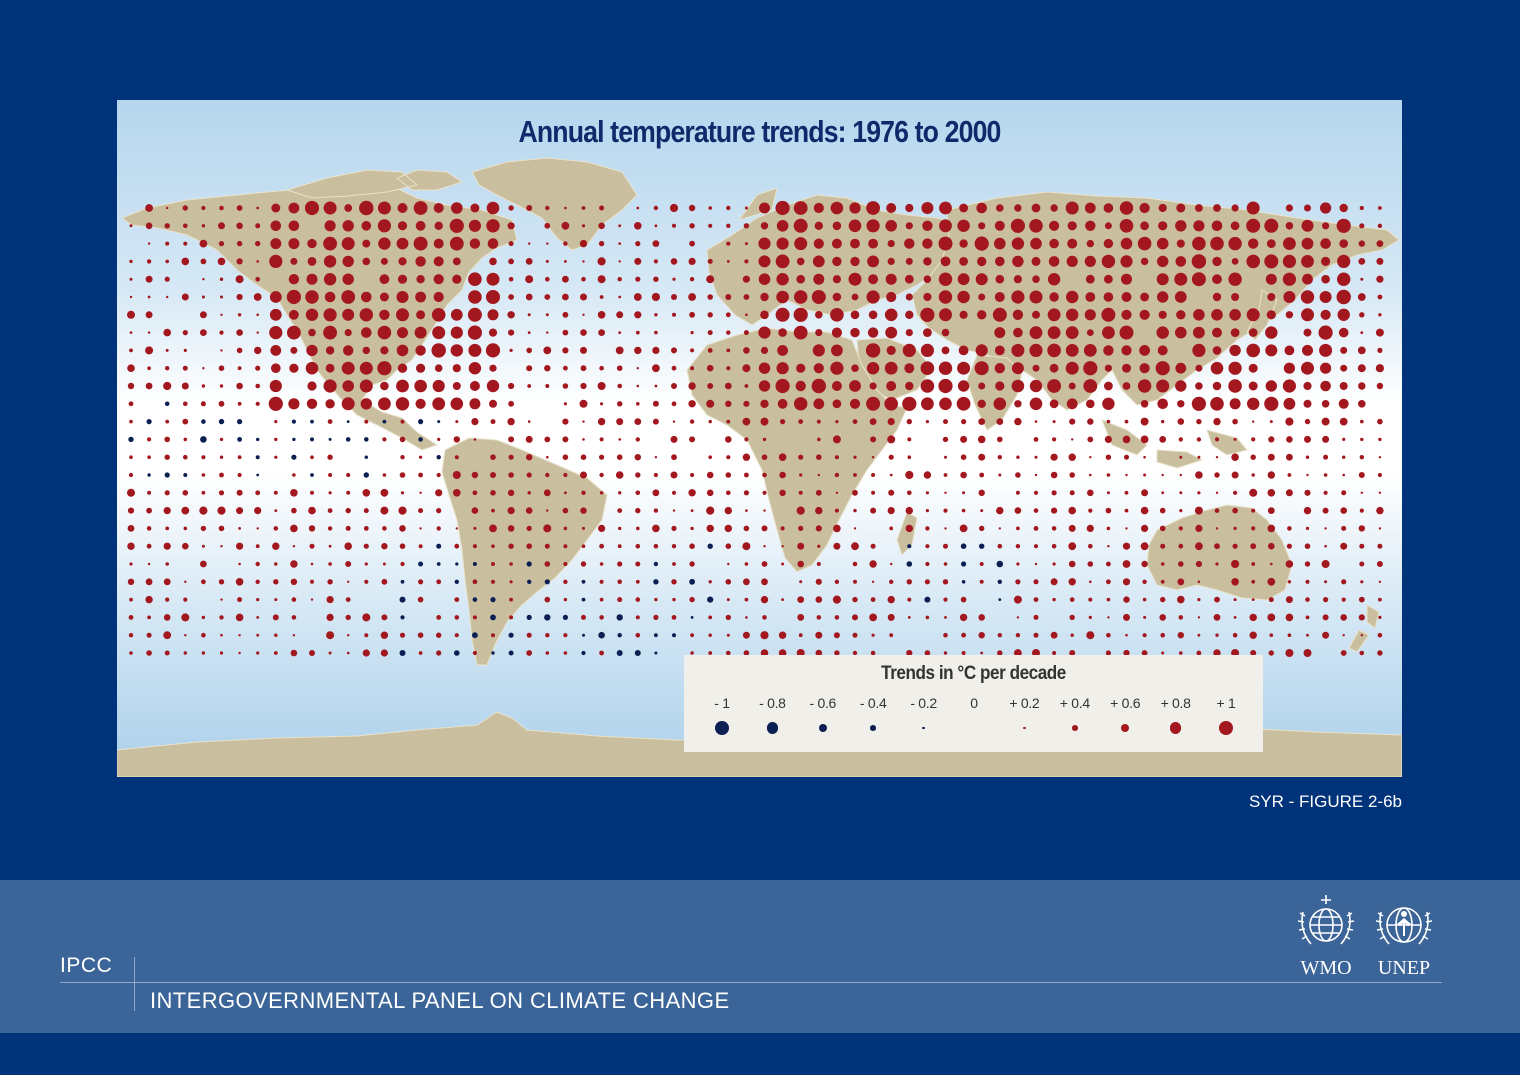 The height and width of the screenshot is (1075, 1520). What do you see at coordinates (1404, 968) in the screenshot?
I see `unep-label: UNEP` at bounding box center [1404, 968].